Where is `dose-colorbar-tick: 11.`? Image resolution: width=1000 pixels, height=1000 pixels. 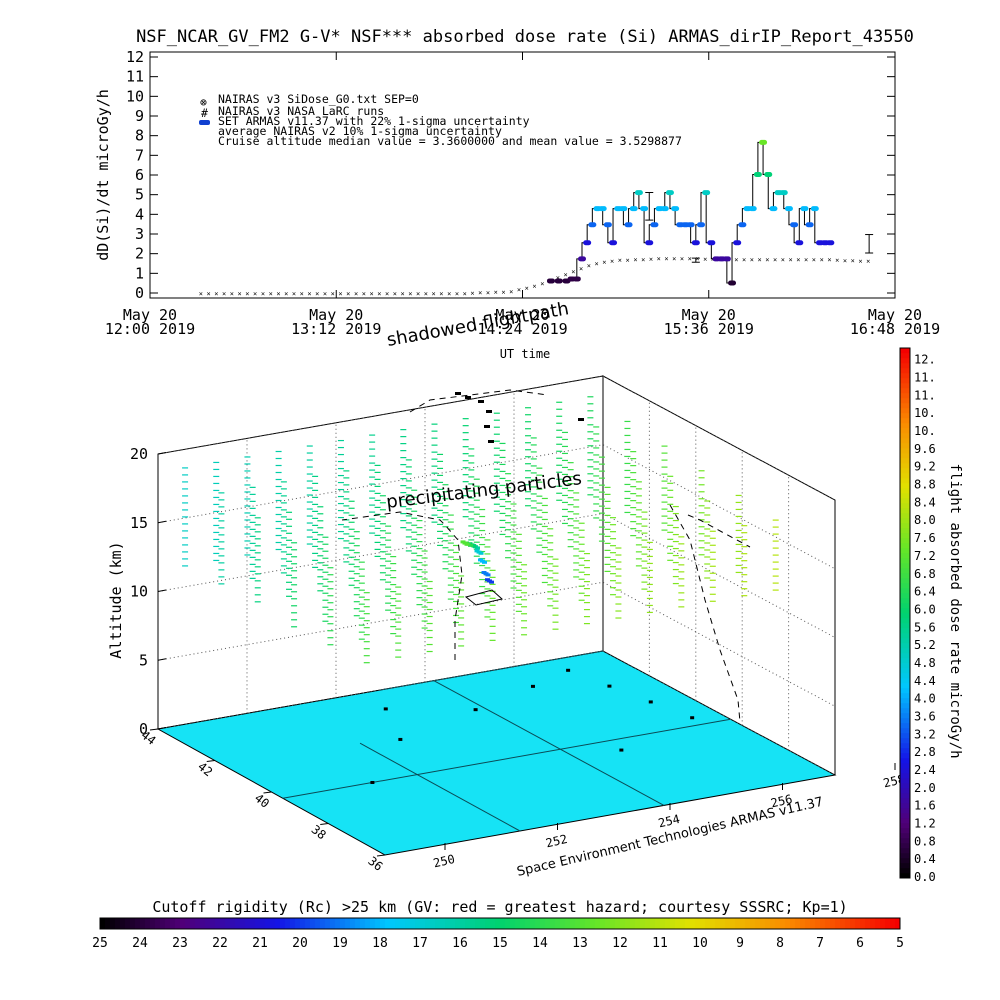
dose-colorbar-tick: 11. is located at coordinates (925, 395).